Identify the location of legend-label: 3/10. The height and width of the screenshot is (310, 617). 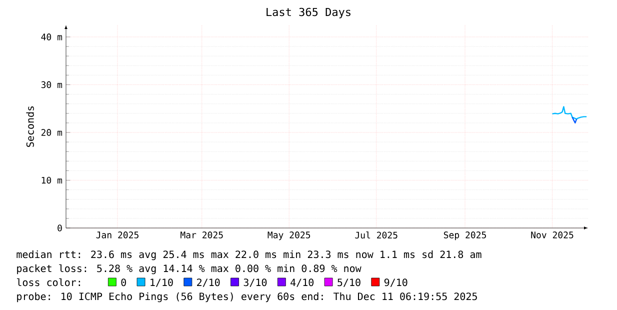
(255, 282).